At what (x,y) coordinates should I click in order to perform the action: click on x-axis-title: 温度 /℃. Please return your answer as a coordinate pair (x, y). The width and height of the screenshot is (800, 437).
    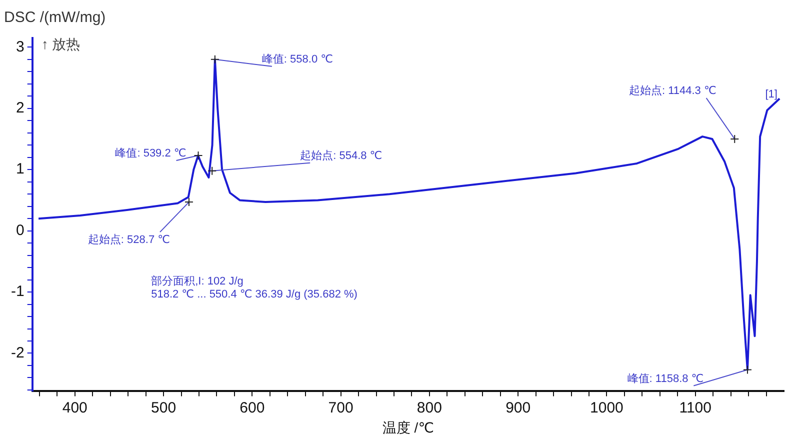
    Looking at the image, I should click on (408, 427).